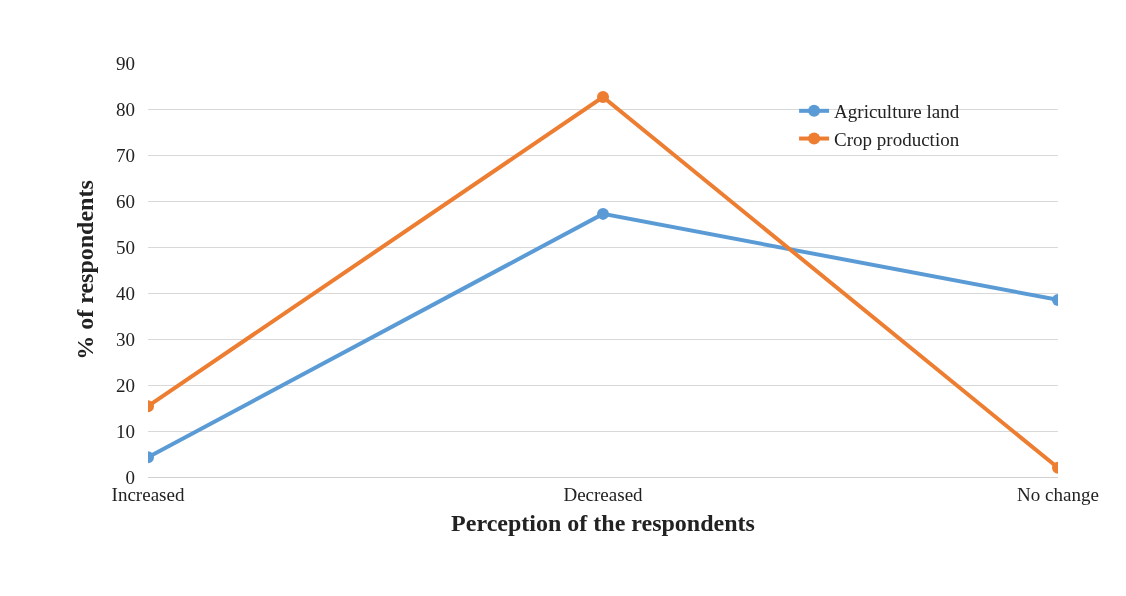  What do you see at coordinates (125, 63) in the screenshot?
I see `y-tick-label: 90` at bounding box center [125, 63].